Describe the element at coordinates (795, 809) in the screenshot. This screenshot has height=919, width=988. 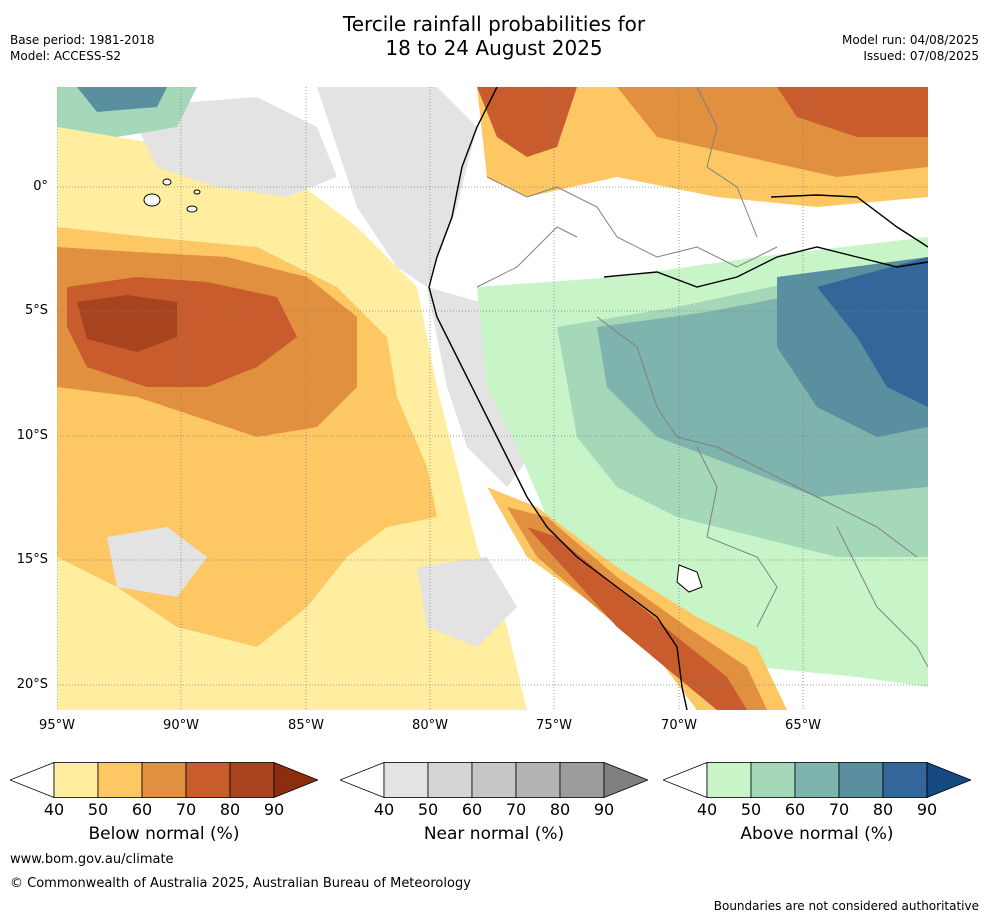
I see `above-normal-tick-label: 60` at that location.